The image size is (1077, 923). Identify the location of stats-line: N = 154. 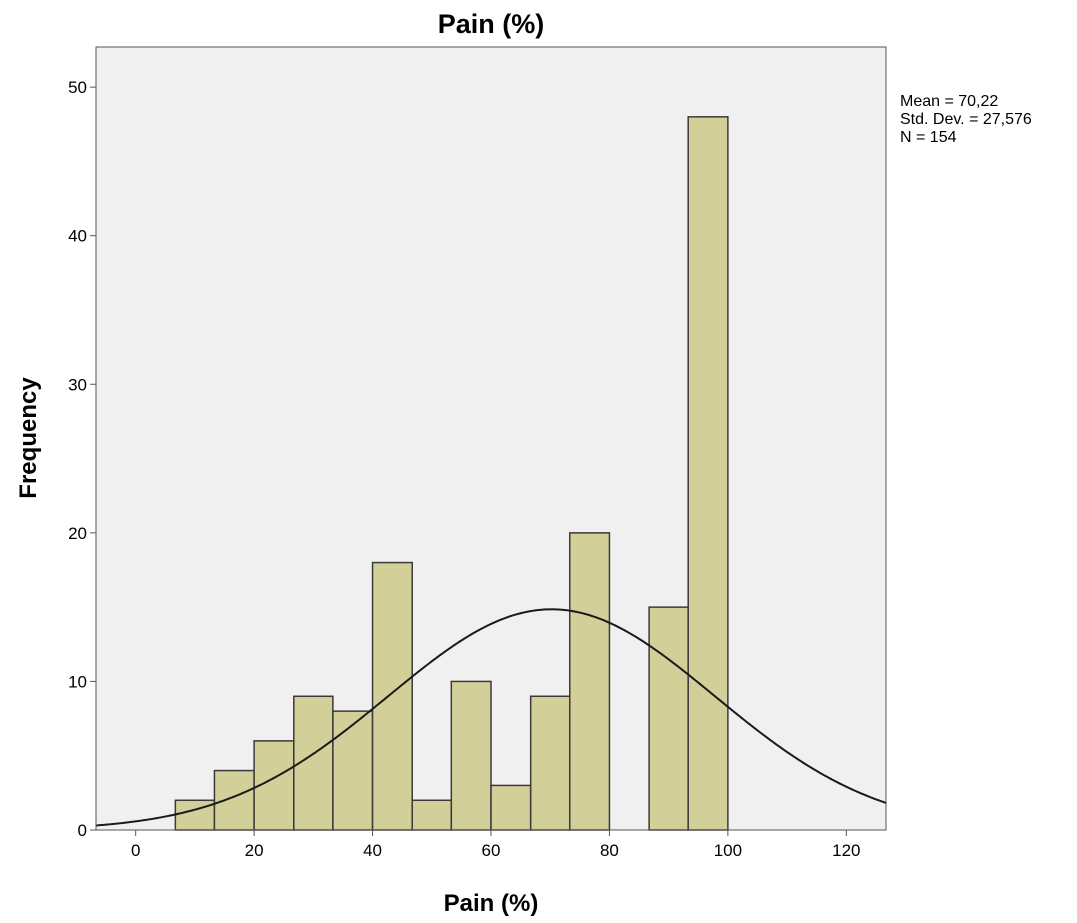
(928, 137).